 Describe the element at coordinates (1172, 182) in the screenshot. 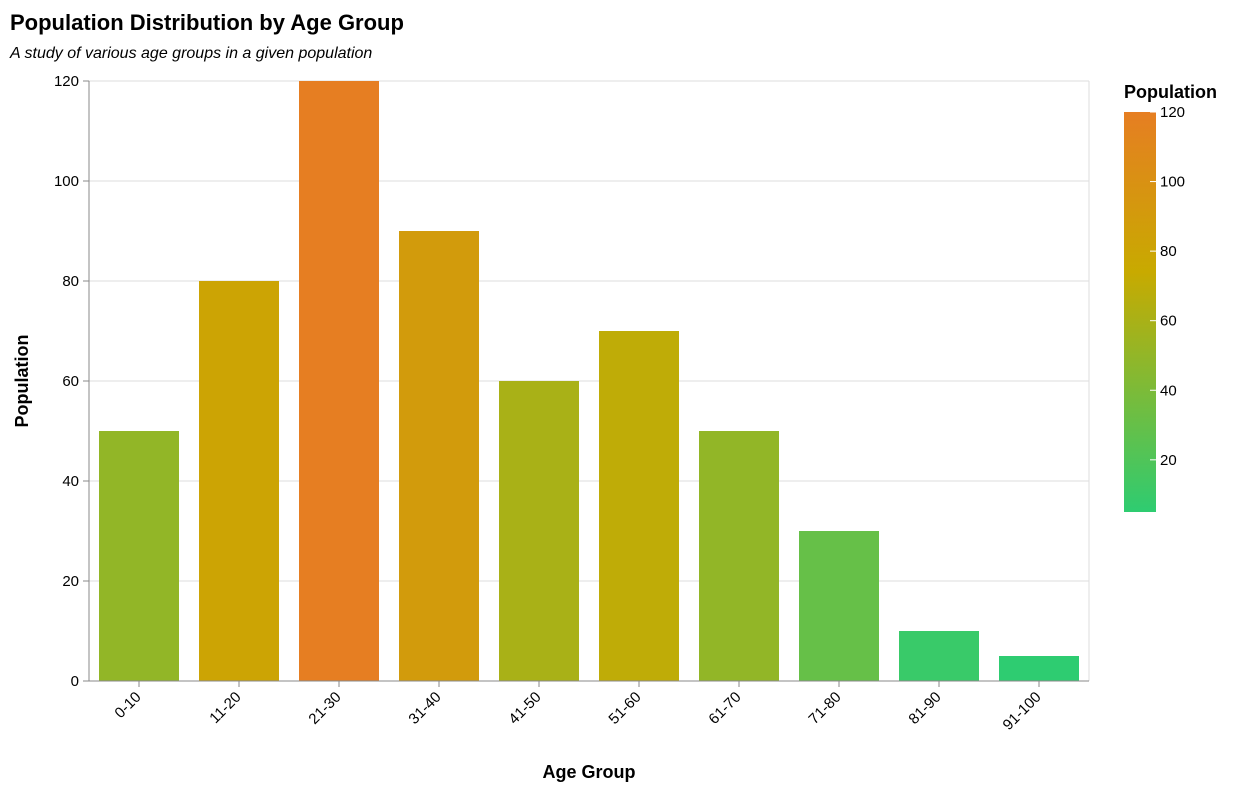

I see `legend-tick-label: 100` at that location.